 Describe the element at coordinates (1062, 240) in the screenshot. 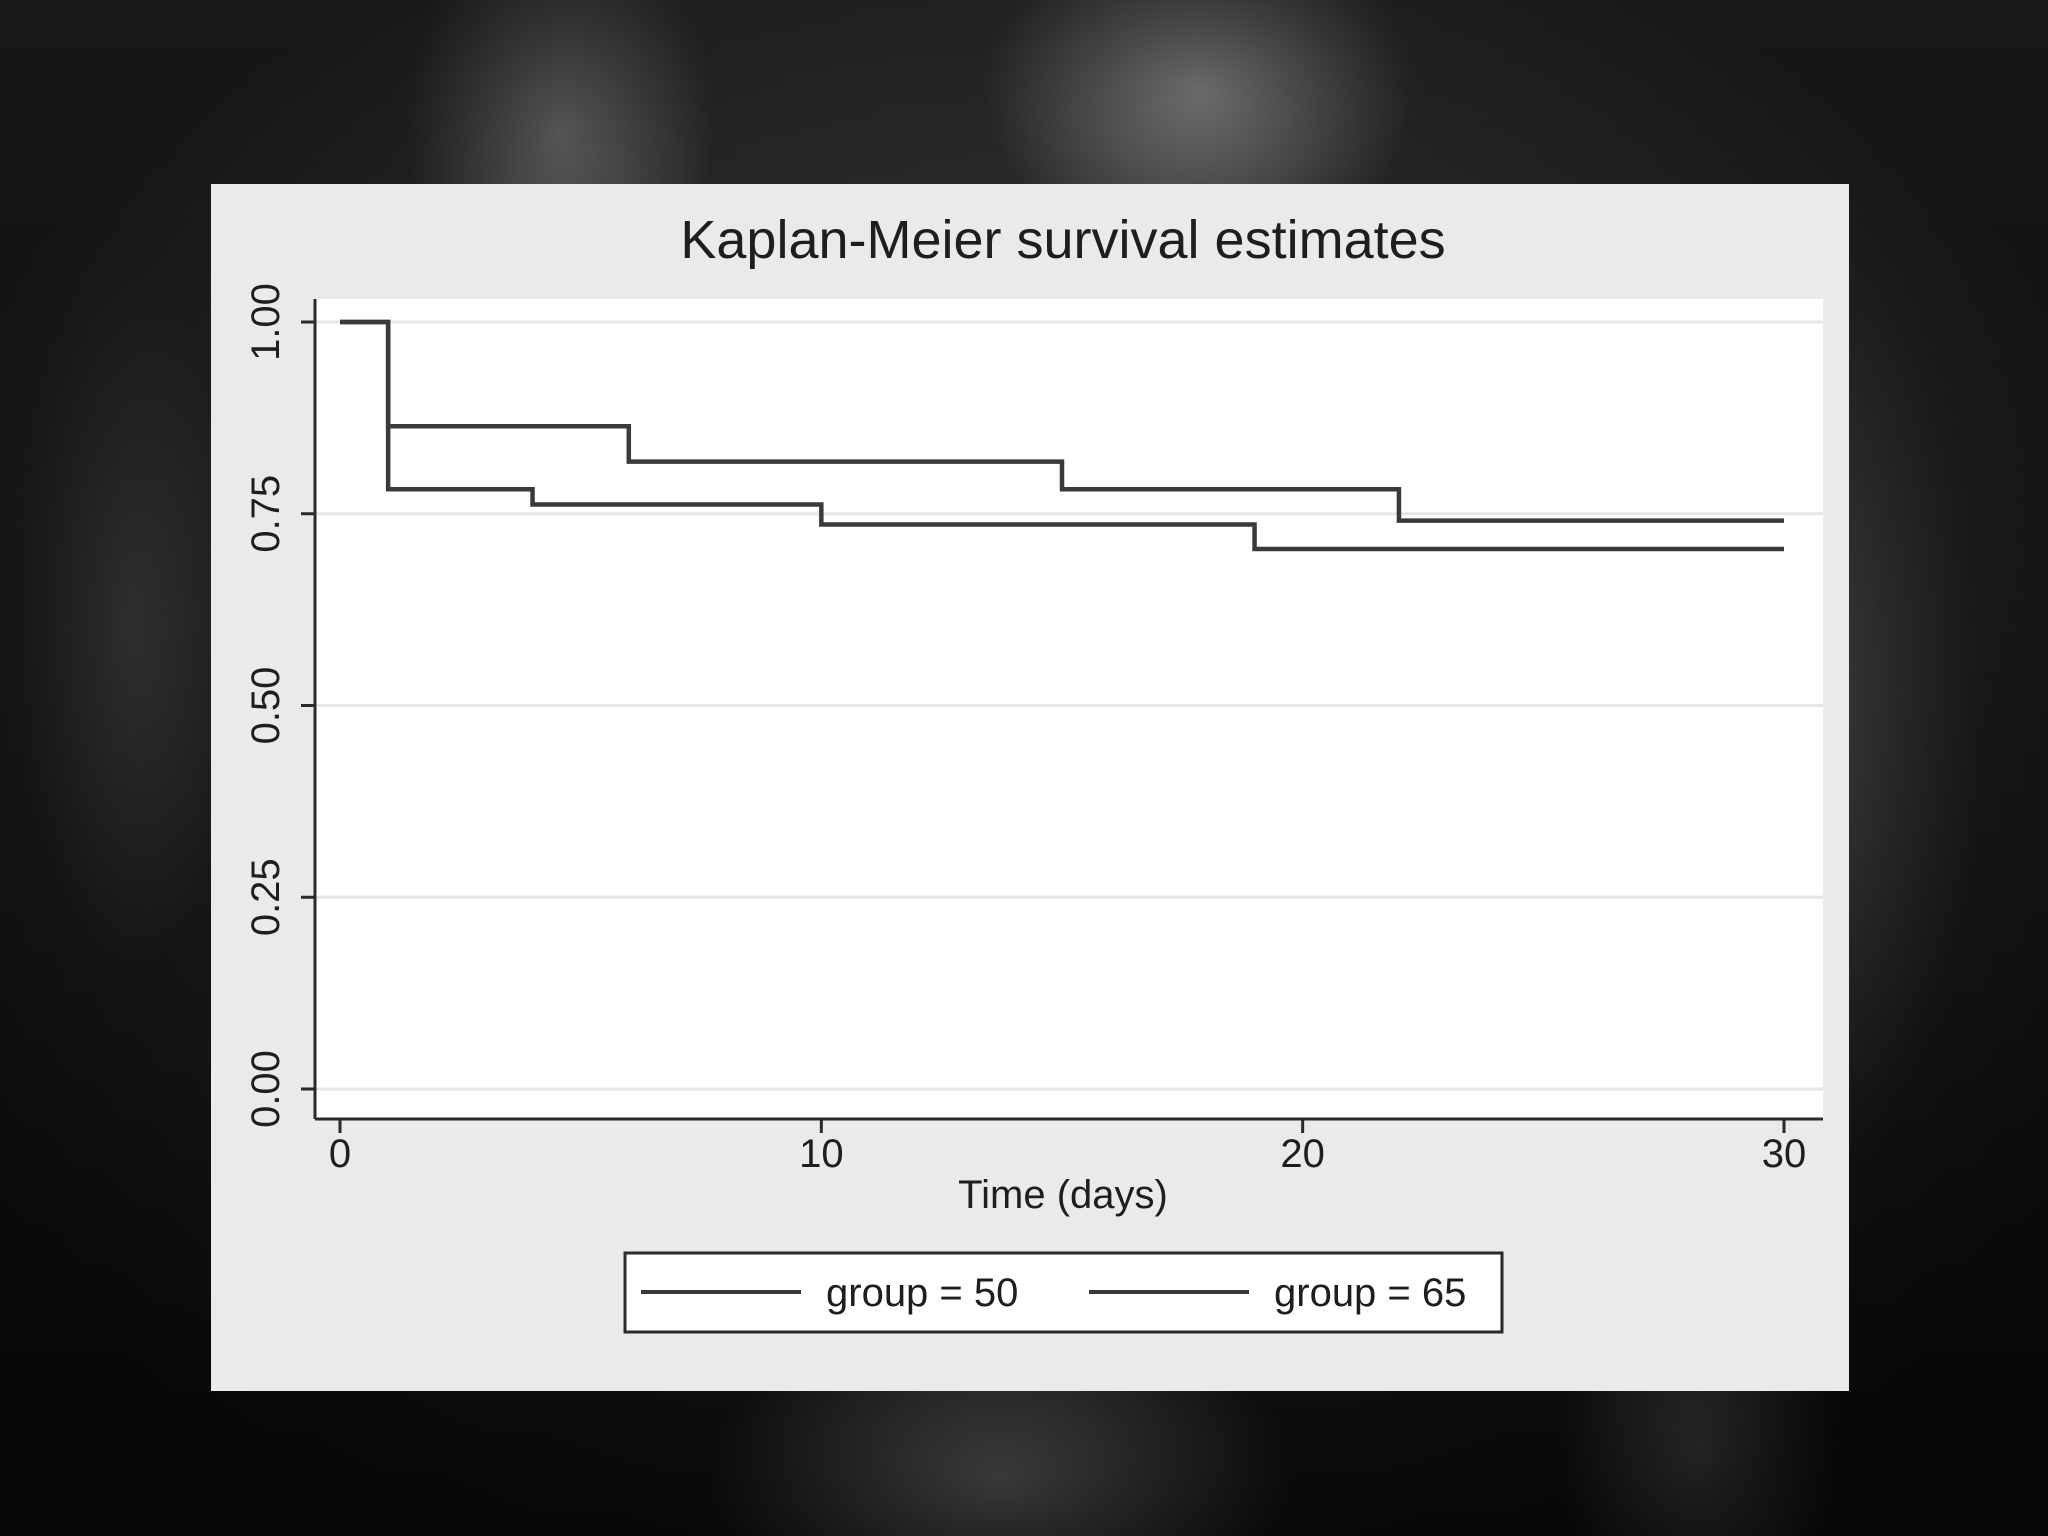

I see `chart-title: Kaplan-Meier survival estimates` at that location.